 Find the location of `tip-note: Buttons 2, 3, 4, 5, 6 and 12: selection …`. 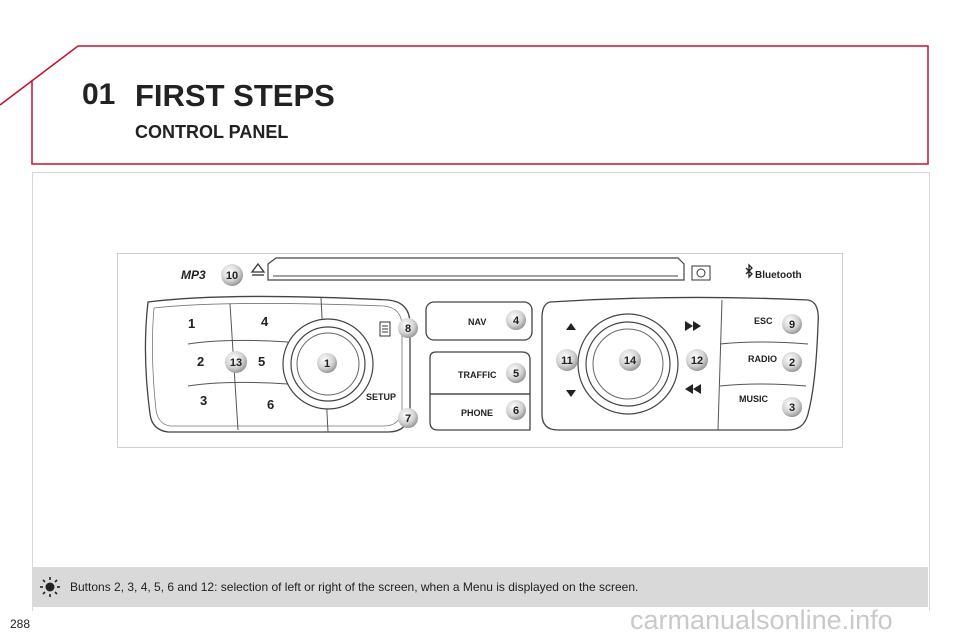

tip-note: Buttons 2, 3, 4, 5, 6 and 12: selection … is located at coordinates (480, 587).